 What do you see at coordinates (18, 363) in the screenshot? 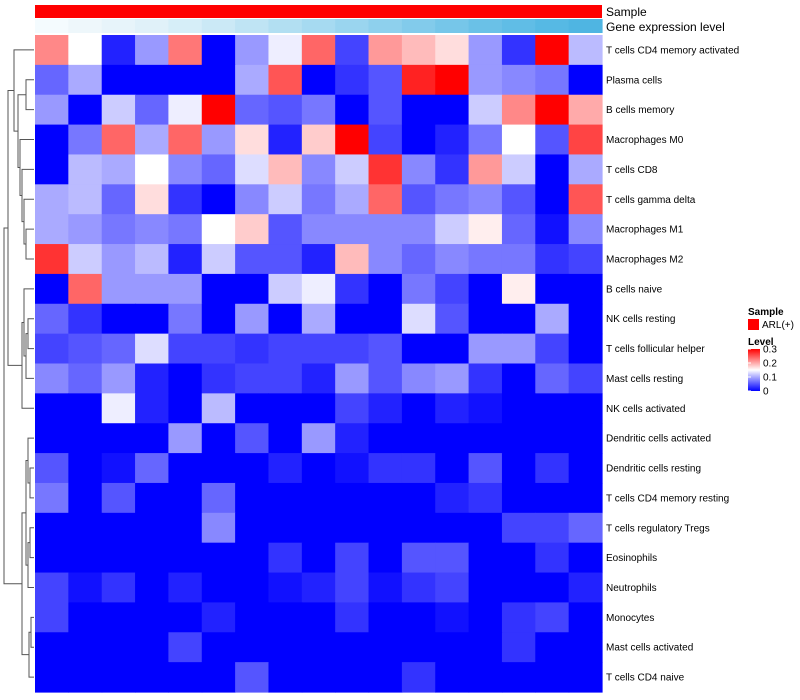
I see `row-dendrogram` at bounding box center [18, 363].